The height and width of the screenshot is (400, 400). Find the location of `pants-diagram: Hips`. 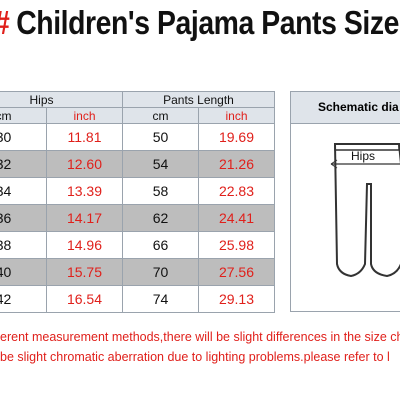

pants-diagram: Hips is located at coordinates (365, 210).